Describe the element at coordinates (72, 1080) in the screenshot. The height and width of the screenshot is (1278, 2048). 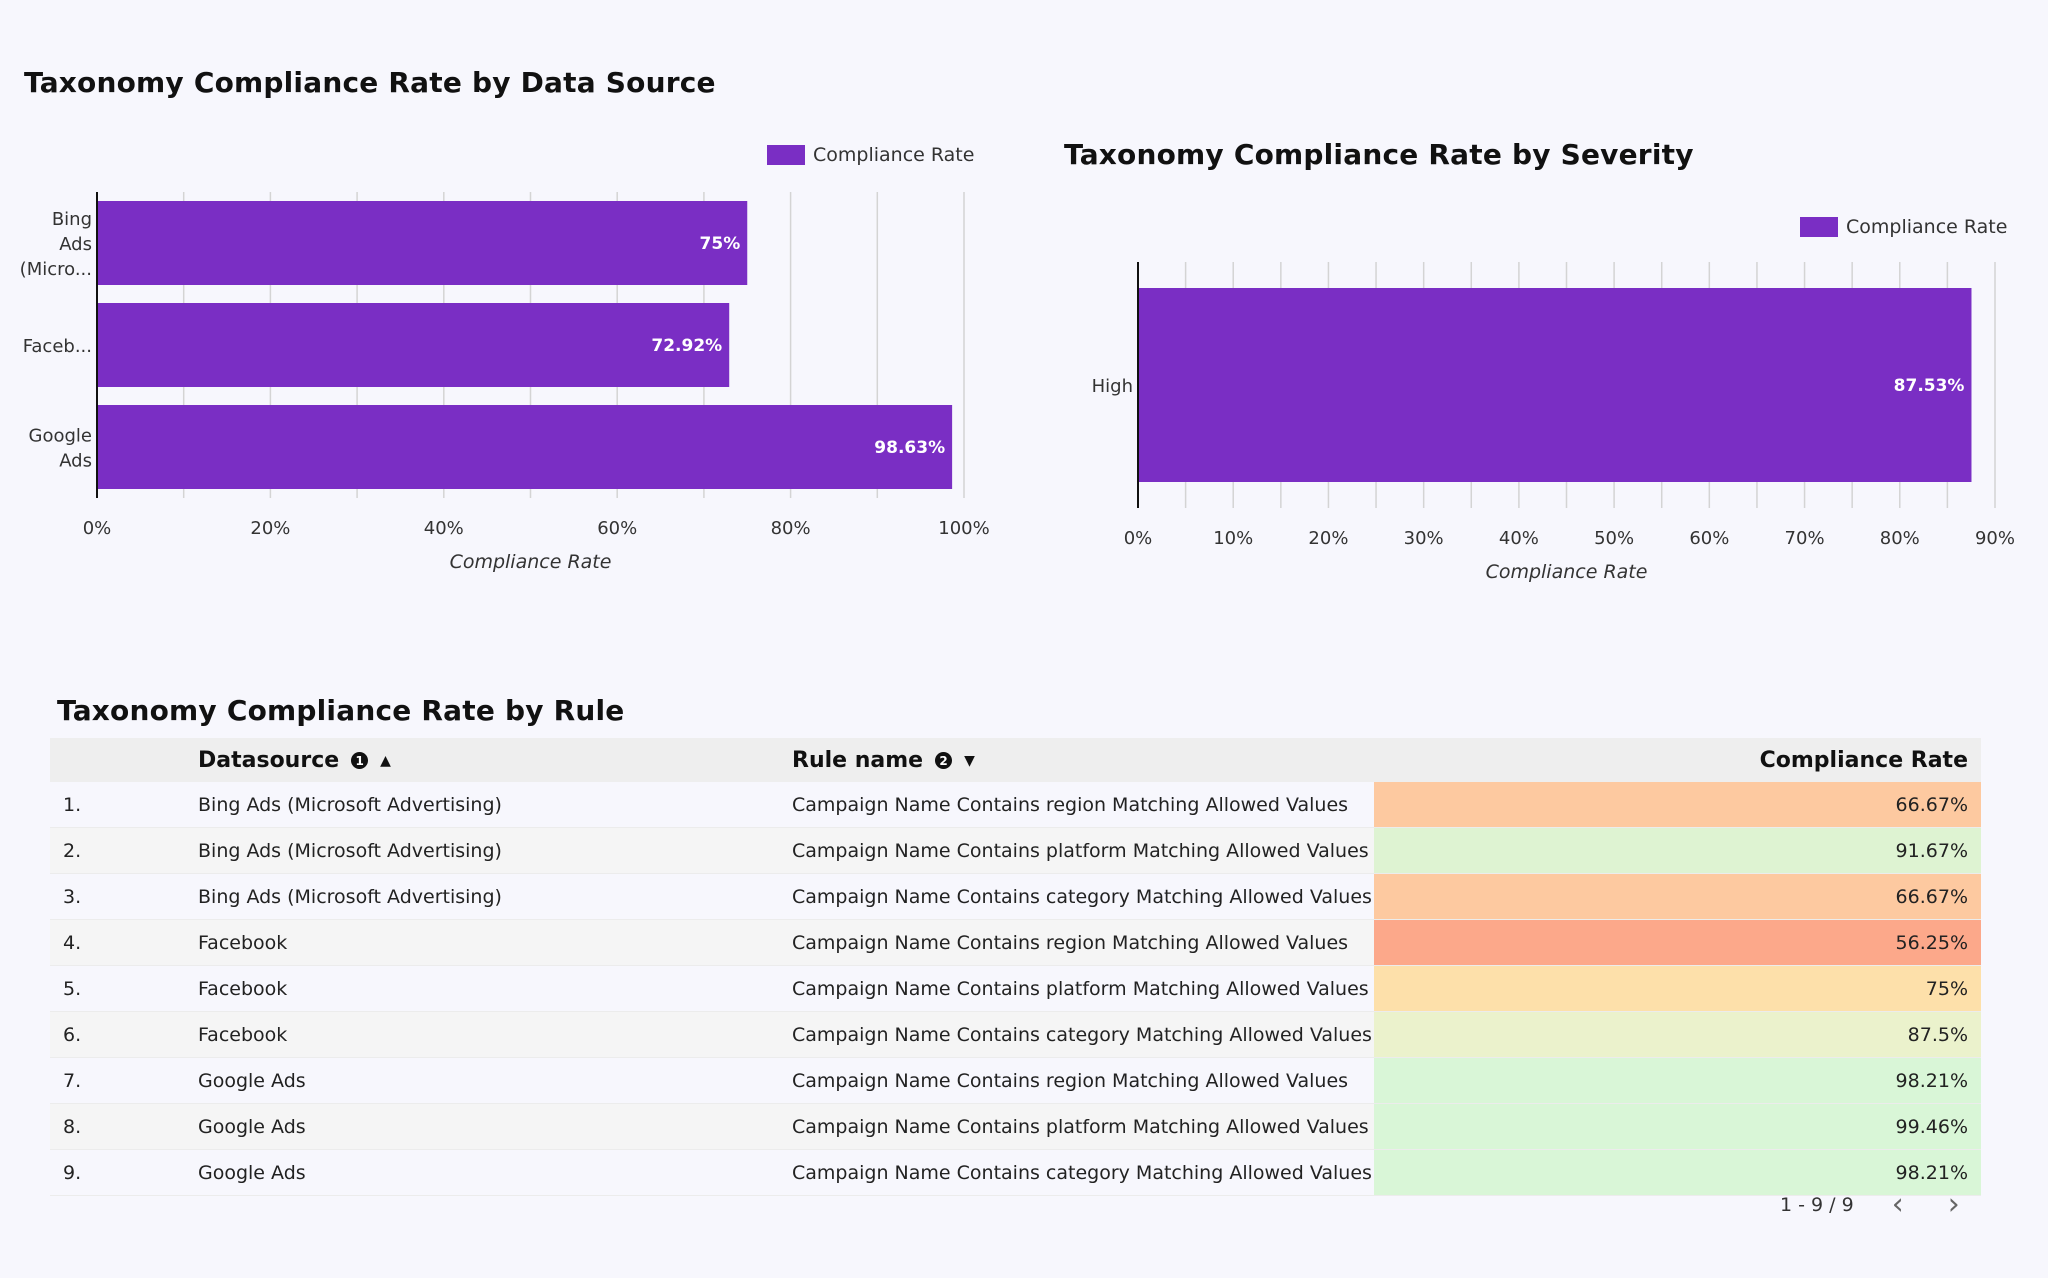
I see `row-index: 7.` at that location.